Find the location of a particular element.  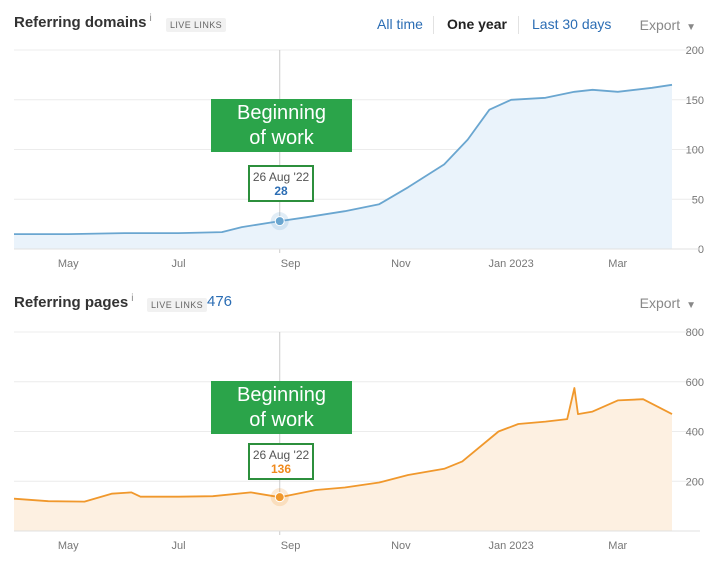

tab-all-time: All time is located at coordinates (400, 24).